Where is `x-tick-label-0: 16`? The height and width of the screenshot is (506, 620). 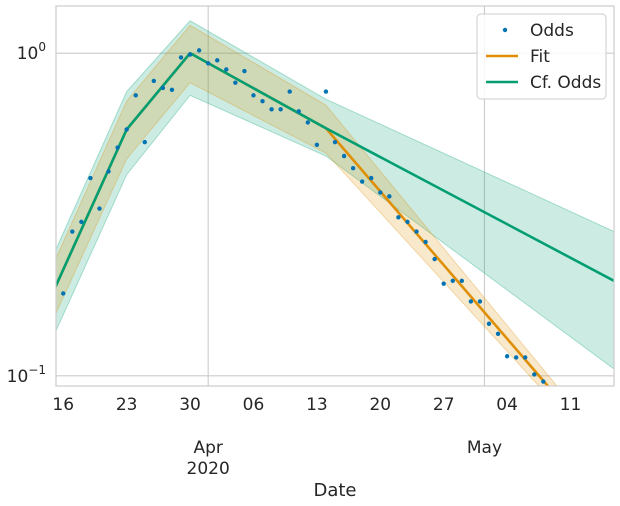
x-tick-label-0: 16 is located at coordinates (63, 405).